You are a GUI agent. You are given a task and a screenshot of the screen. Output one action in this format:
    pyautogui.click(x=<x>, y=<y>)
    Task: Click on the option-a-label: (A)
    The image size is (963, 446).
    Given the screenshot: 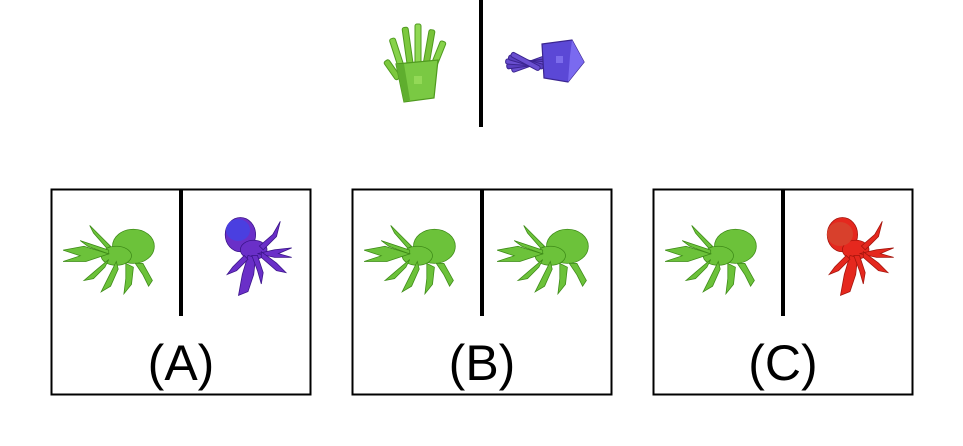 What is the action you would take?
    pyautogui.click(x=181, y=363)
    